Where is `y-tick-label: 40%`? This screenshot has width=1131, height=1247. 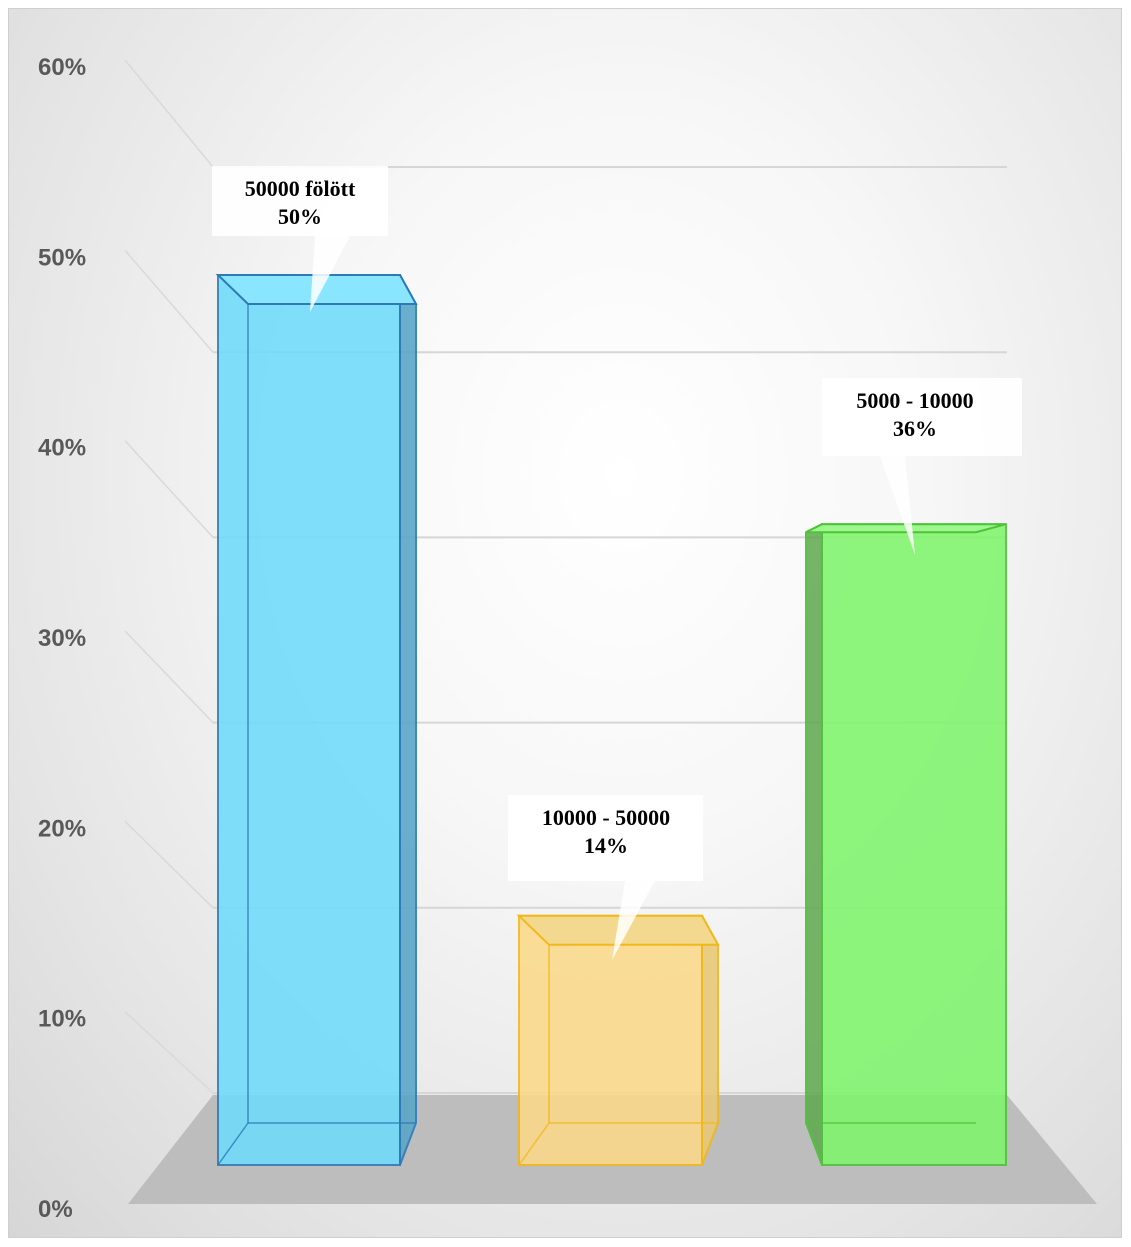 y-tick-label: 40% is located at coordinates (62, 448).